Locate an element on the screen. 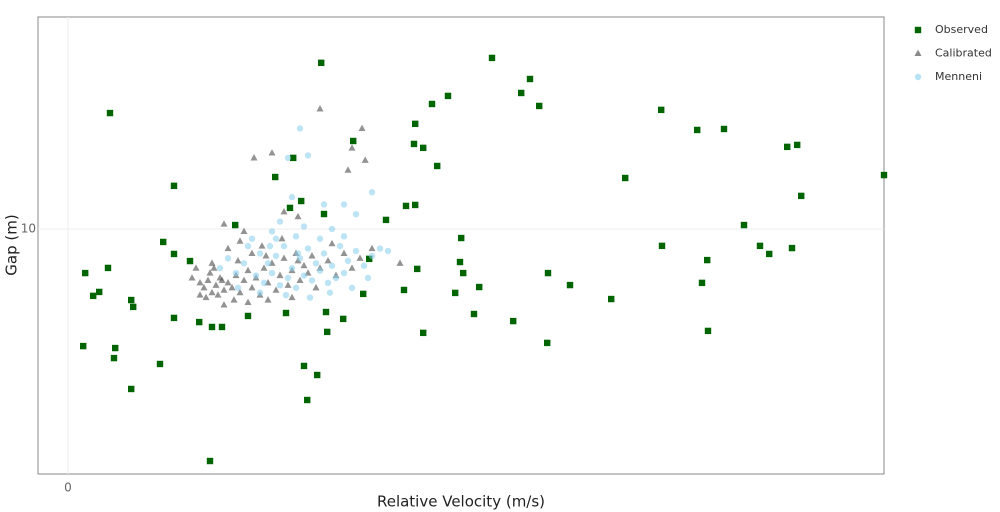  y-tick-label: 10 is located at coordinates (28, 228).